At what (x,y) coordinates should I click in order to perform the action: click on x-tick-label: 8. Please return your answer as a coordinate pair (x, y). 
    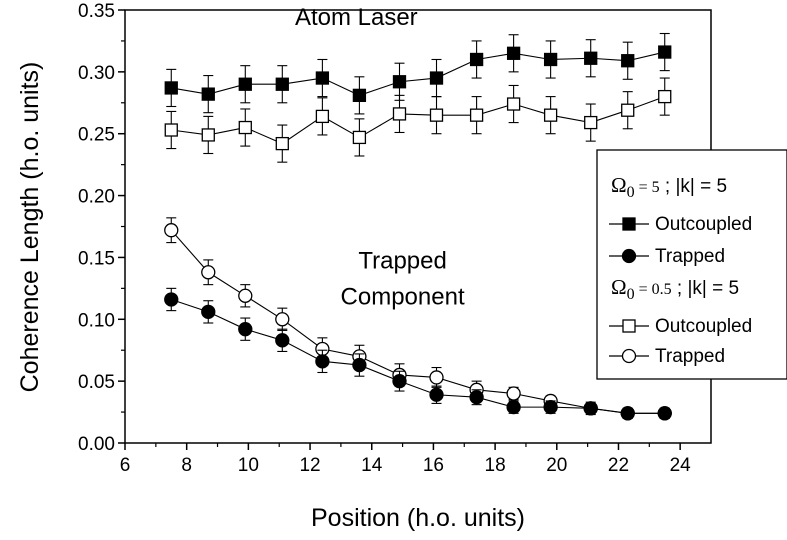
    Looking at the image, I should click on (186, 465).